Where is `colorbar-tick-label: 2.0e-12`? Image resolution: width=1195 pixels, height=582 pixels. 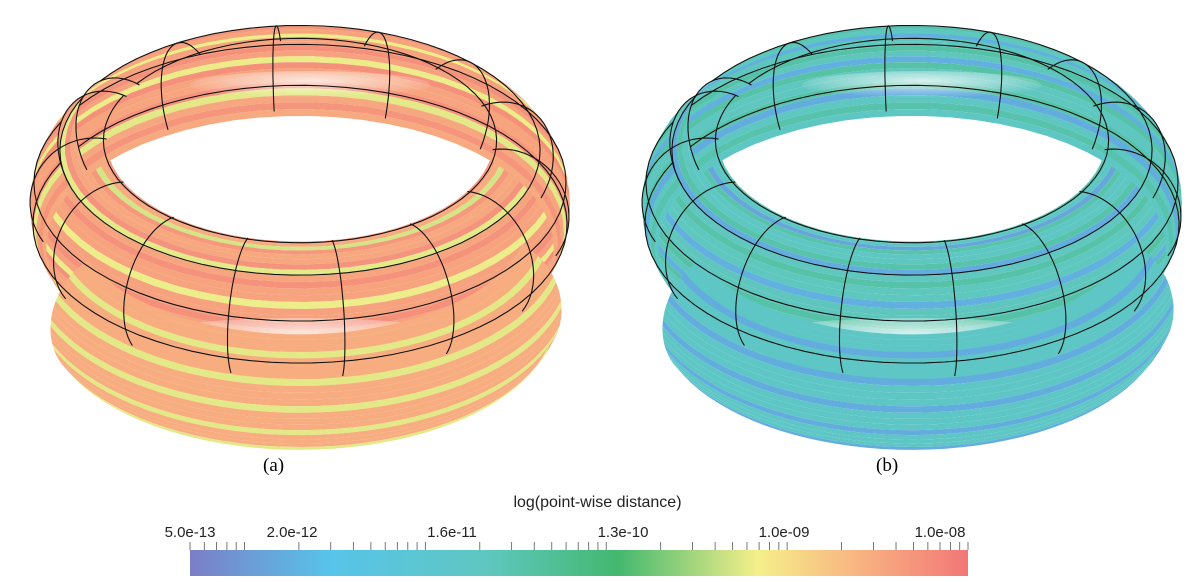 colorbar-tick-label: 2.0e-12 is located at coordinates (292, 532).